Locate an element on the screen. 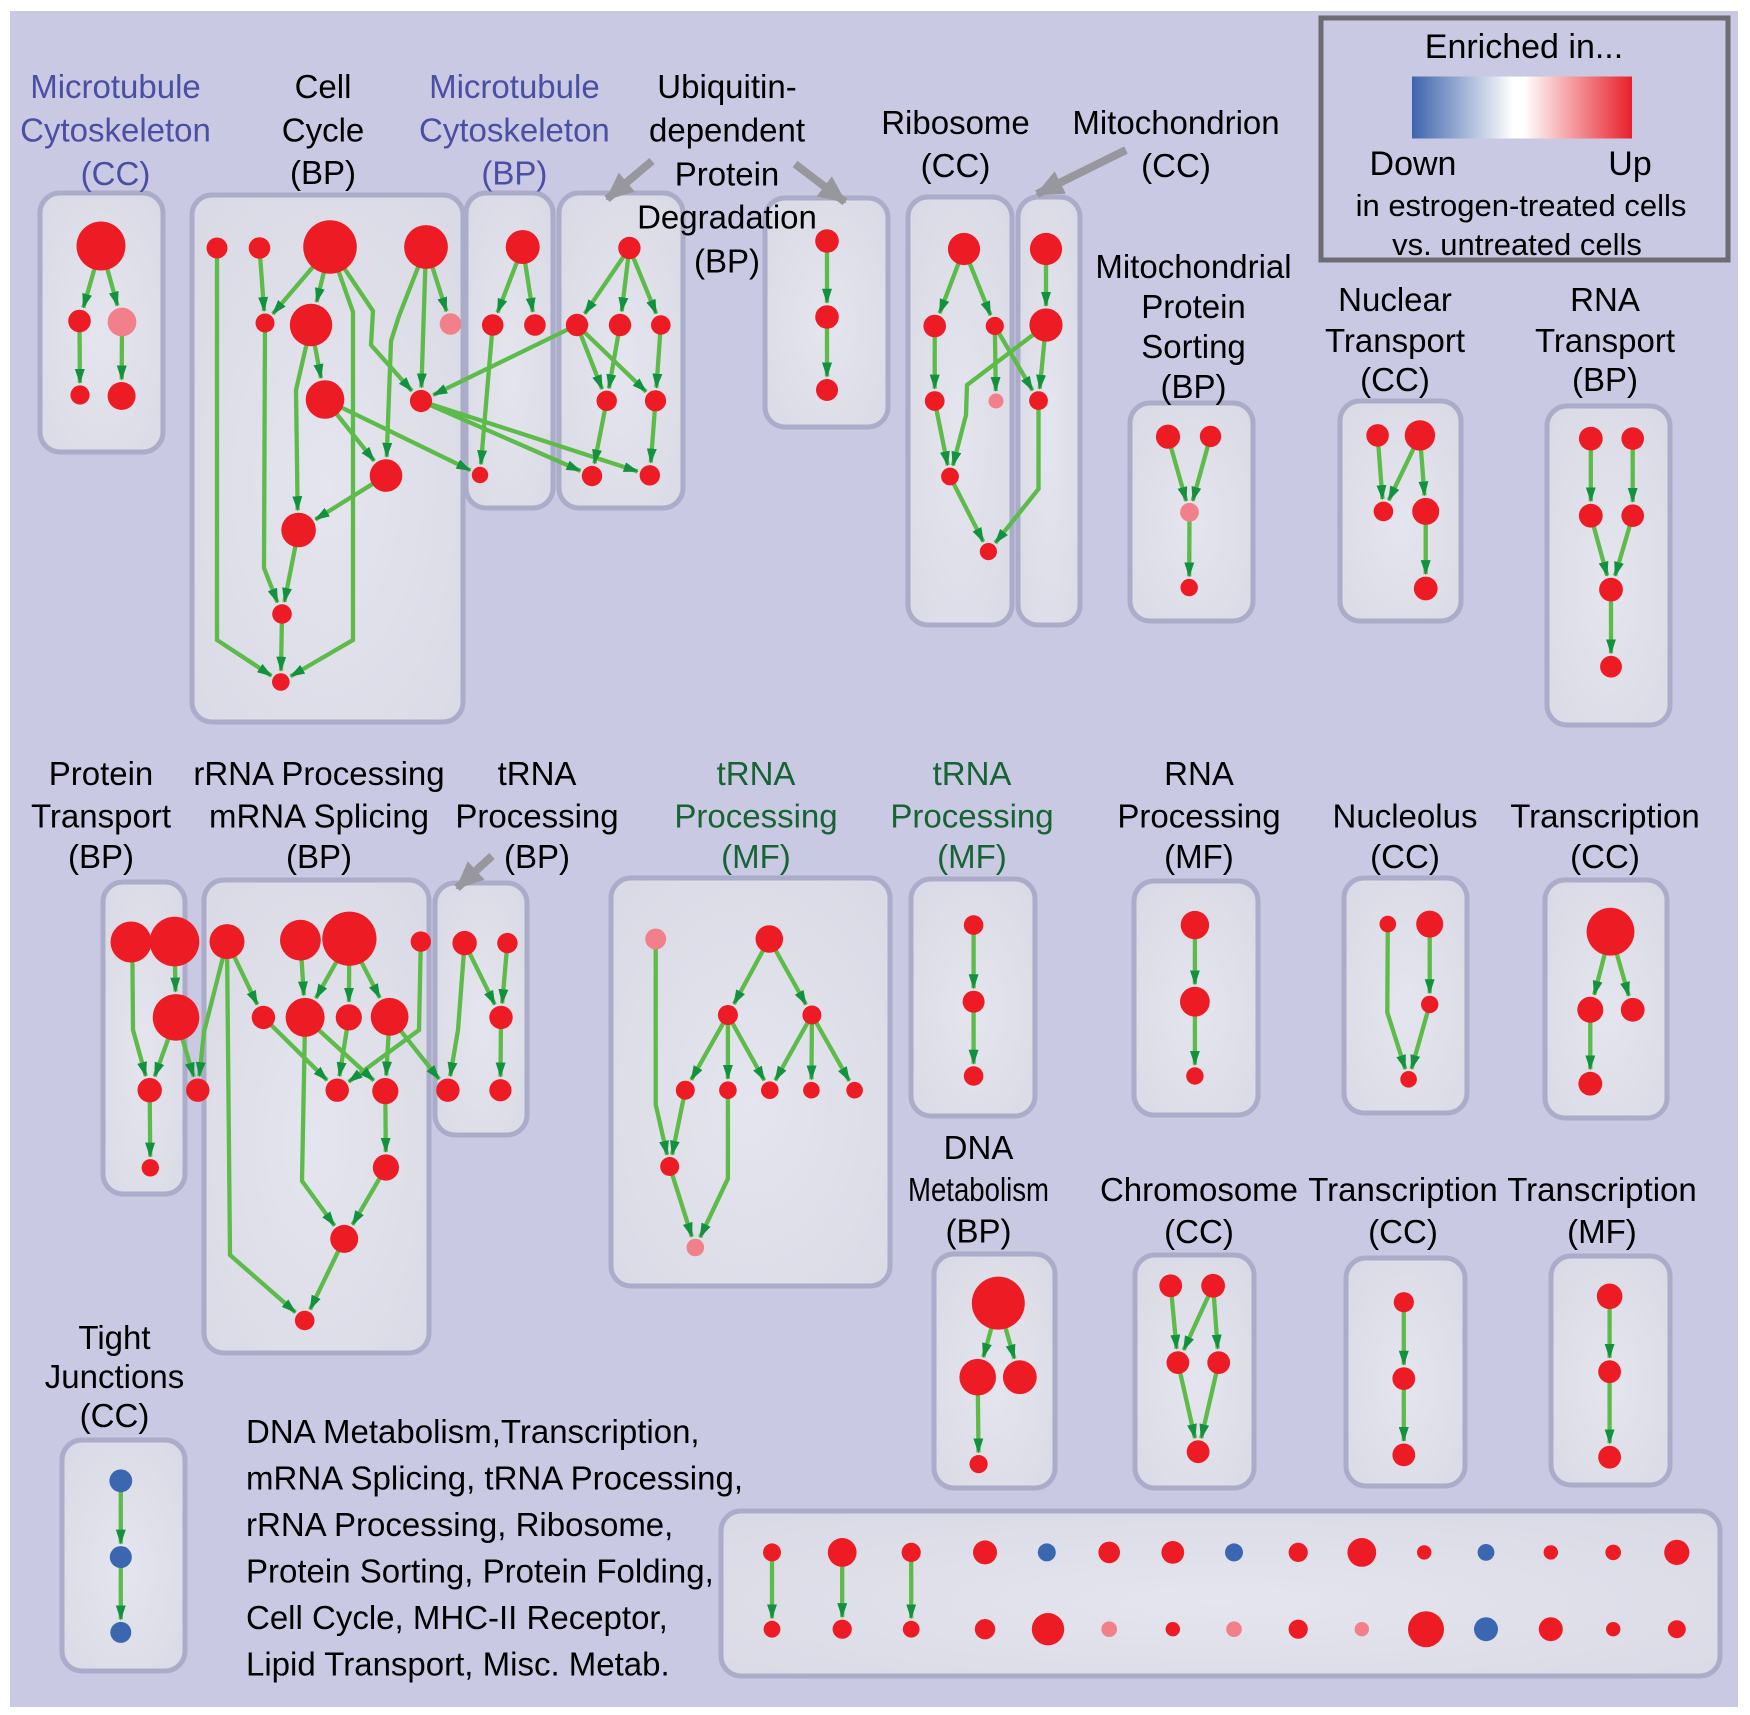 This screenshot has height=1715, width=1750. svg-text:Protein Sorting, Protein Foldi: Protein Sorting, Protein Folding, is located at coordinates (480, 1571).